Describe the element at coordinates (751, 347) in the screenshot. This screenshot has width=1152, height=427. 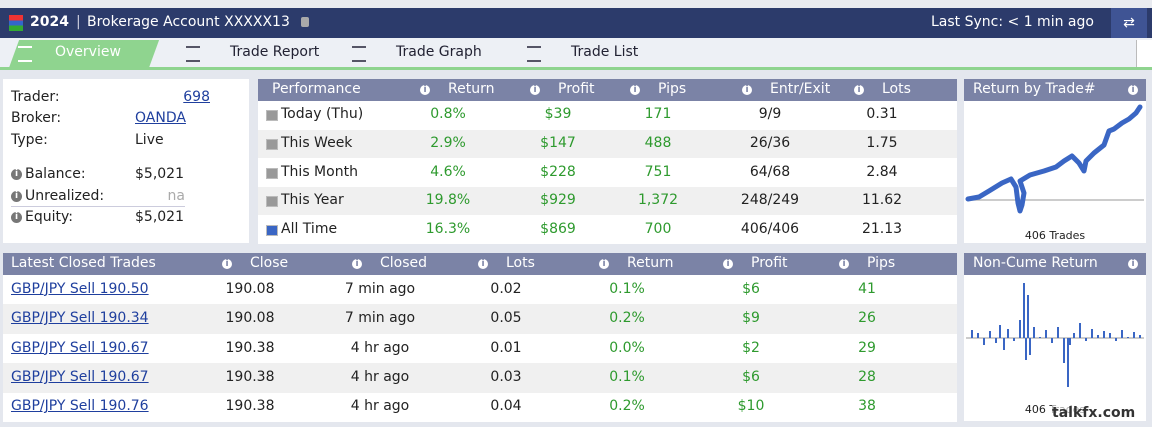
I see `cell: $2` at that location.